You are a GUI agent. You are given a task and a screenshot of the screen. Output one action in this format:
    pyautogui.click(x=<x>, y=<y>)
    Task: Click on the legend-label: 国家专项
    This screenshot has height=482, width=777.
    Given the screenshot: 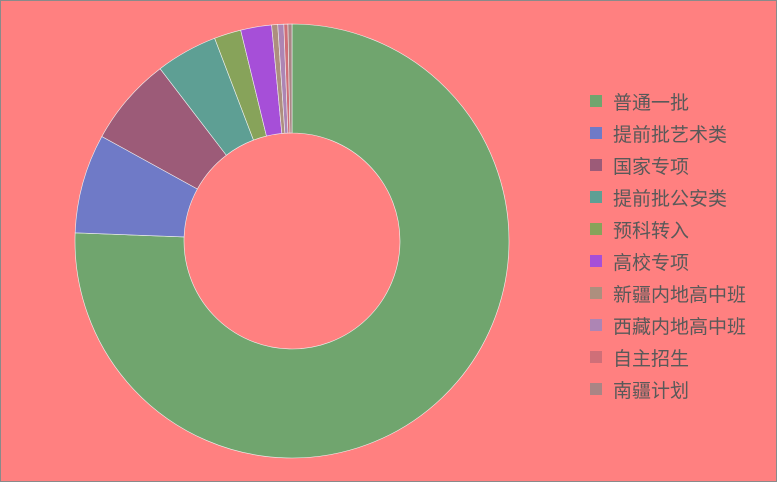 What is the action you would take?
    pyautogui.click(x=651, y=166)
    